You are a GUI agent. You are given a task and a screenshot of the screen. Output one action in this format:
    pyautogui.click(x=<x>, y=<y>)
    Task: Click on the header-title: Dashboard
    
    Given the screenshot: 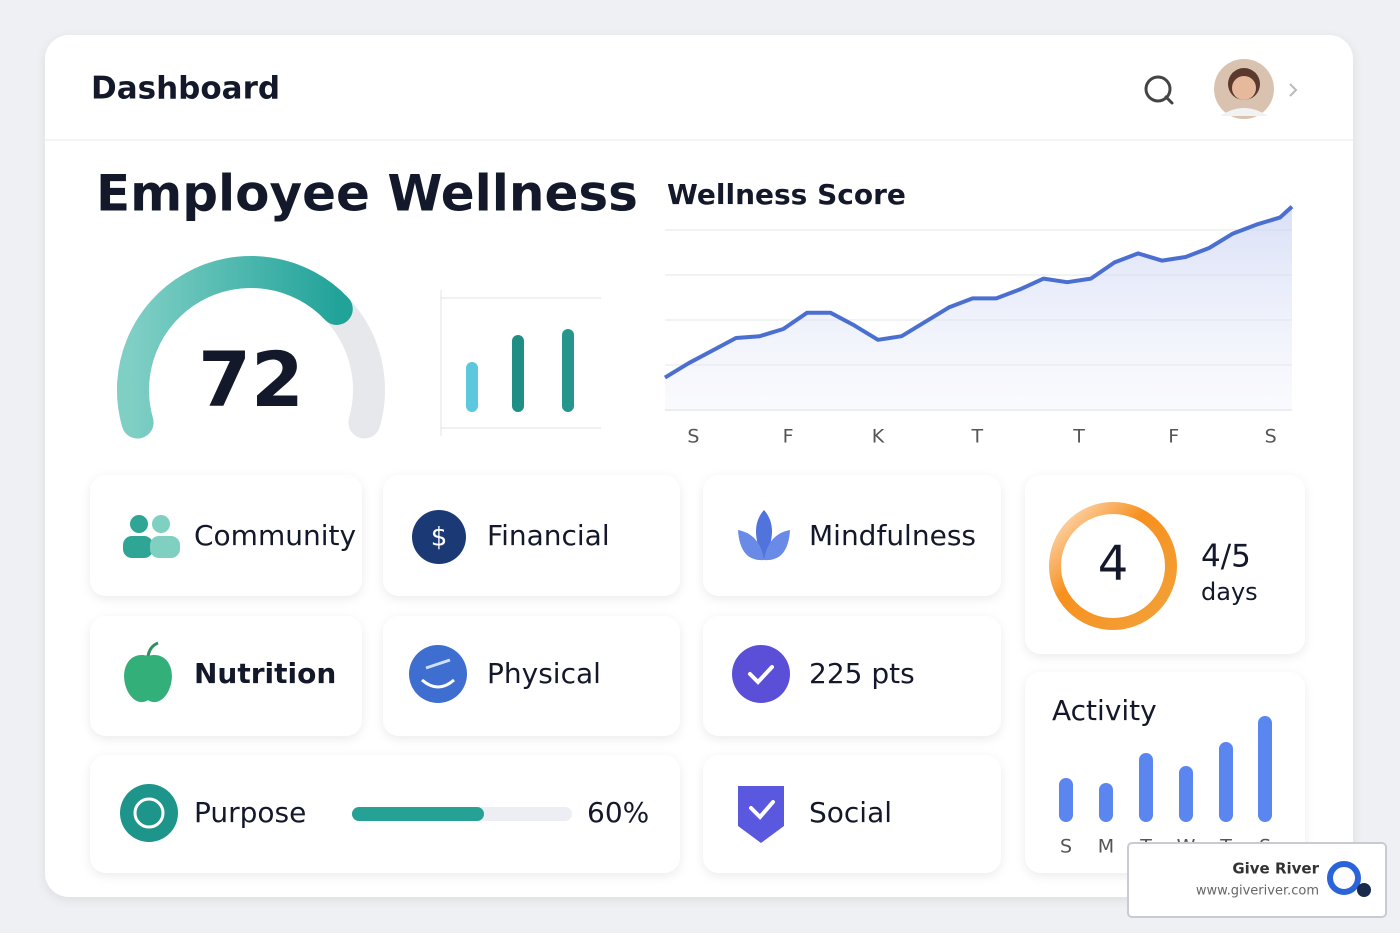 What is the action you would take?
    pyautogui.click(x=185, y=89)
    